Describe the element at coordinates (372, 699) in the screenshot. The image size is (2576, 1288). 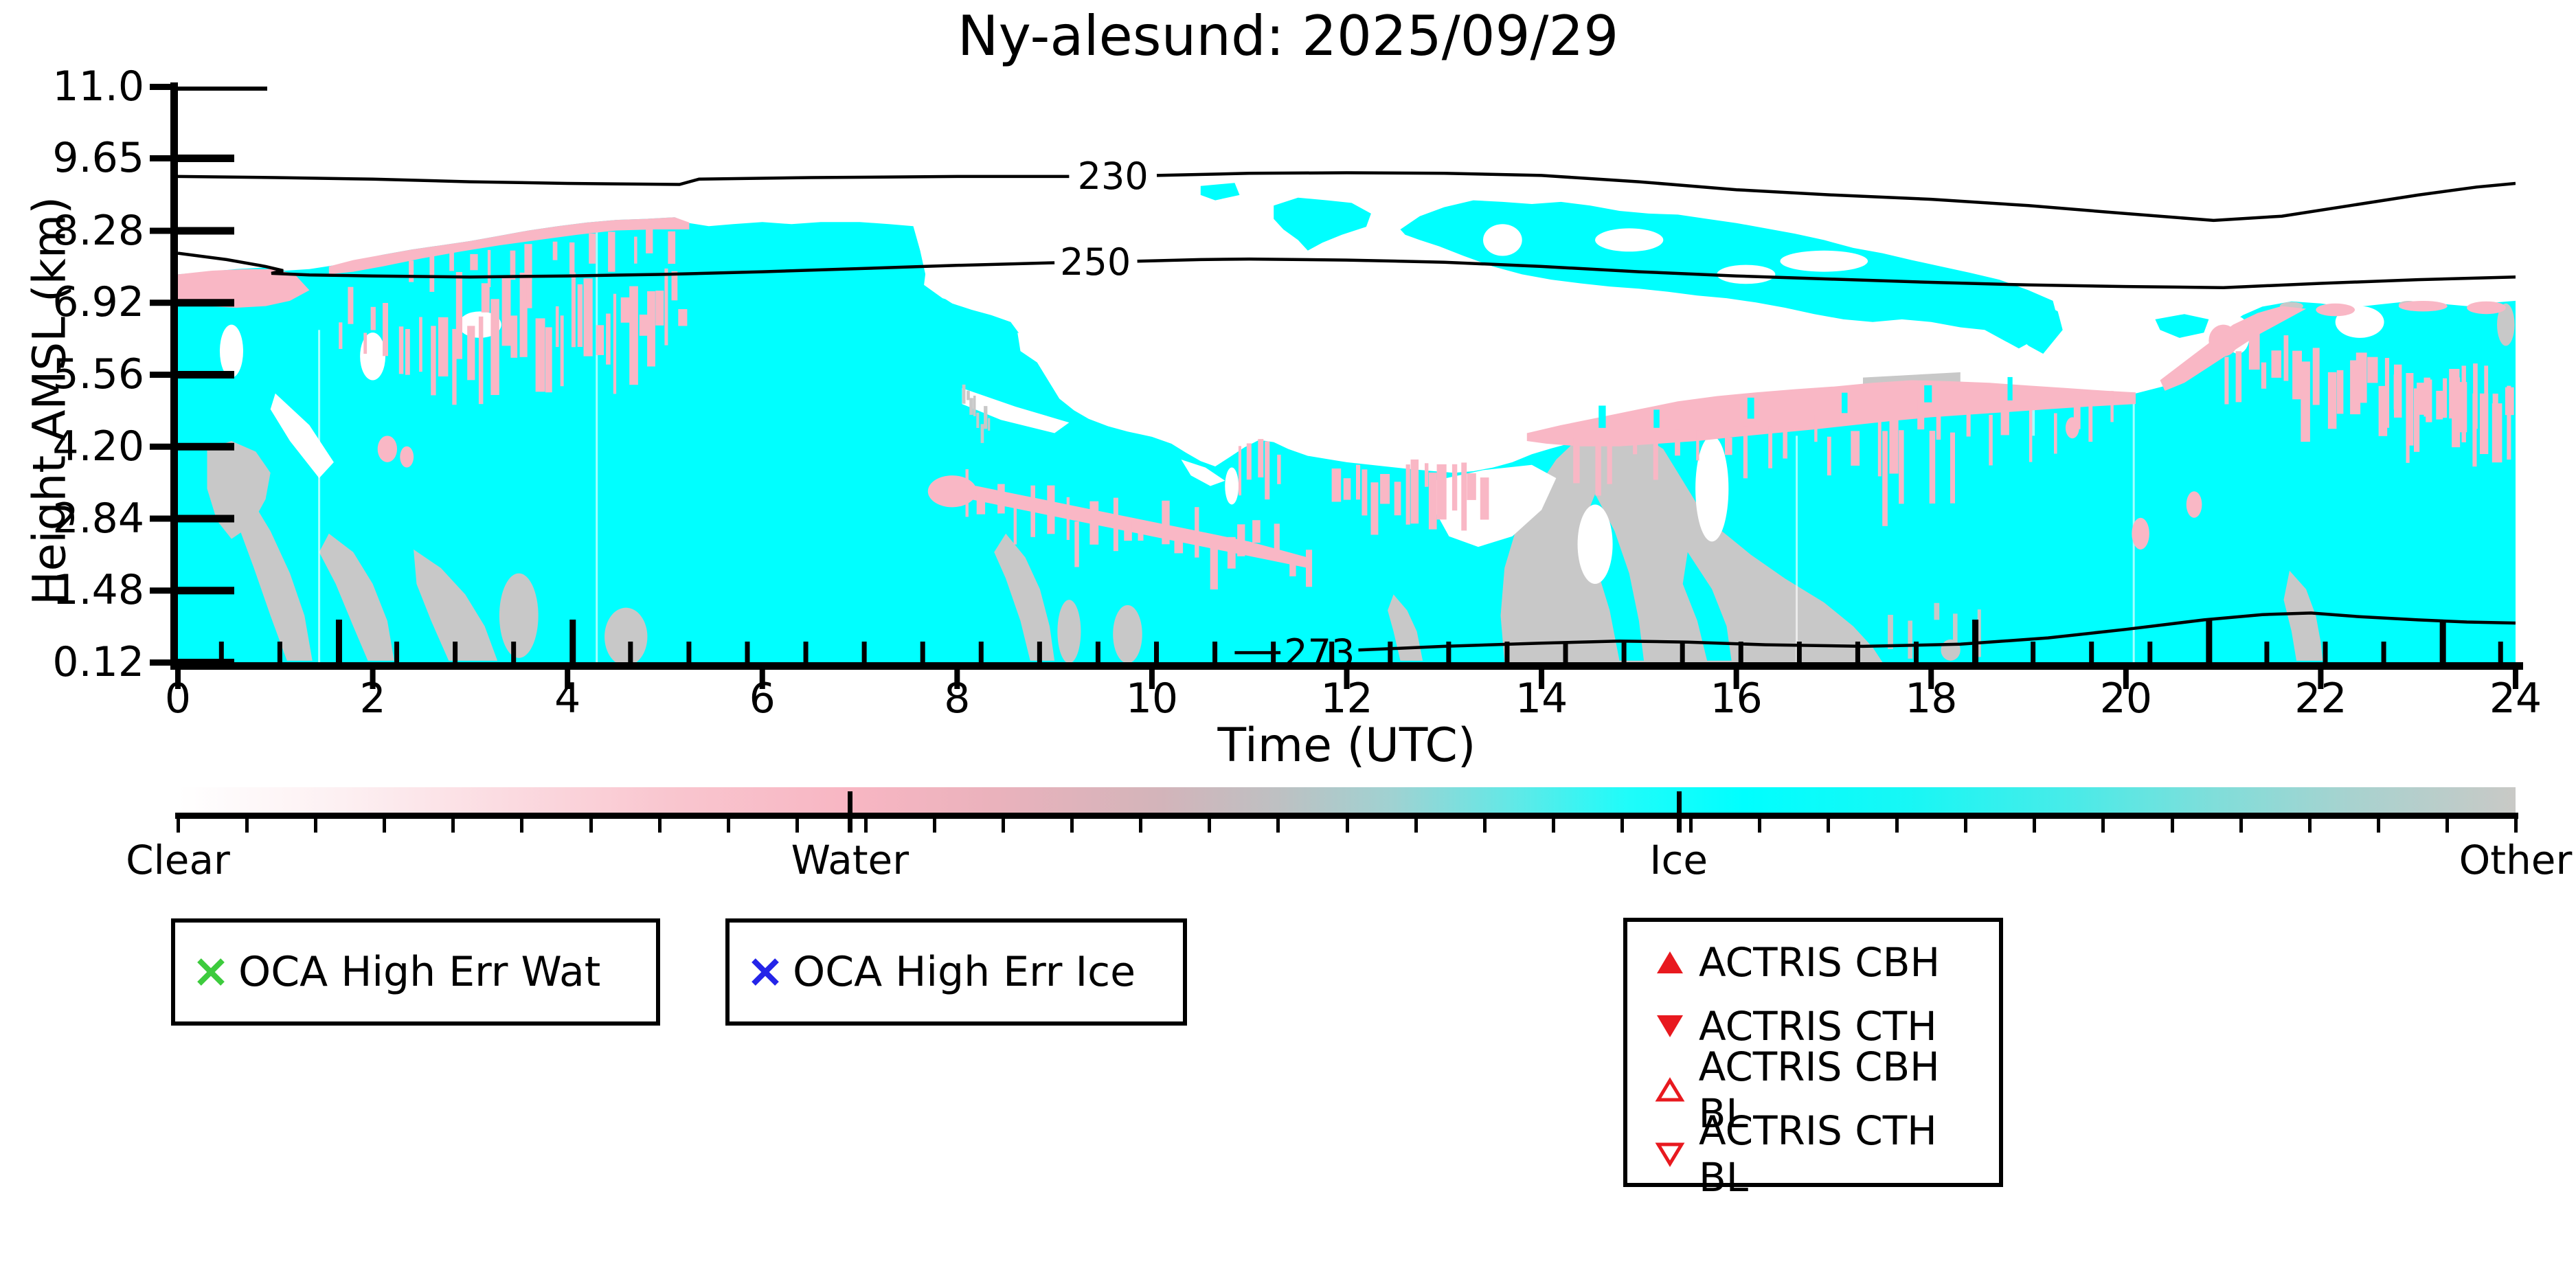
I see `x-tick-label: 2` at that location.